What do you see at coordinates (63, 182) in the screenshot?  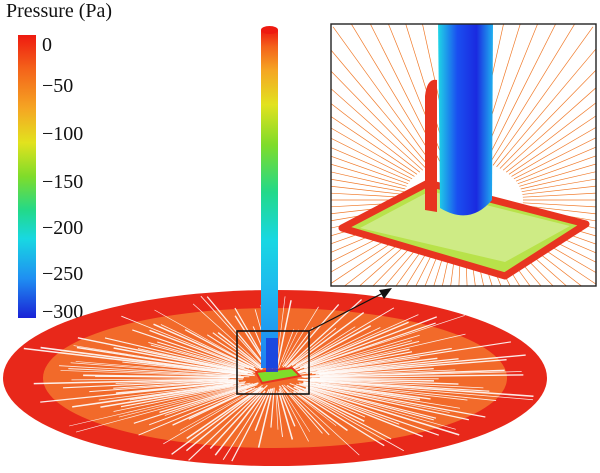 I see `tick-label: −150` at bounding box center [63, 182].